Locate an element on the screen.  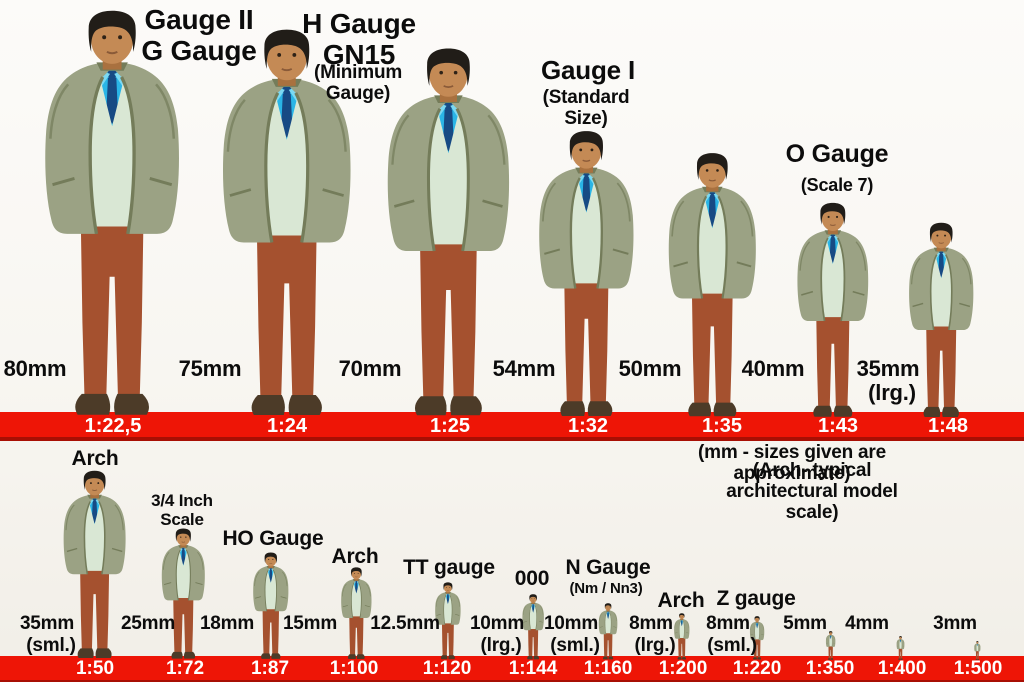
size-label: 80mm is located at coordinates (35, 368).